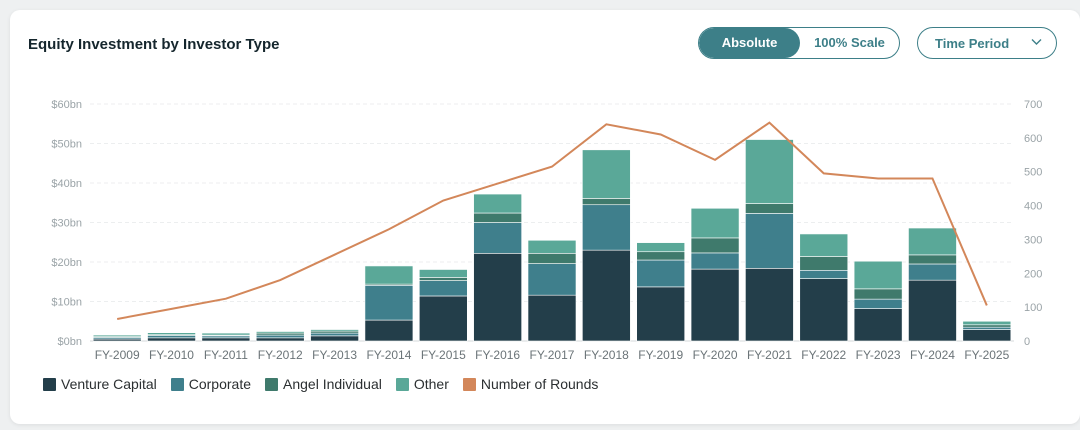  What do you see at coordinates (117, 355) in the screenshot?
I see `x-tick-label: FY-2009` at bounding box center [117, 355].